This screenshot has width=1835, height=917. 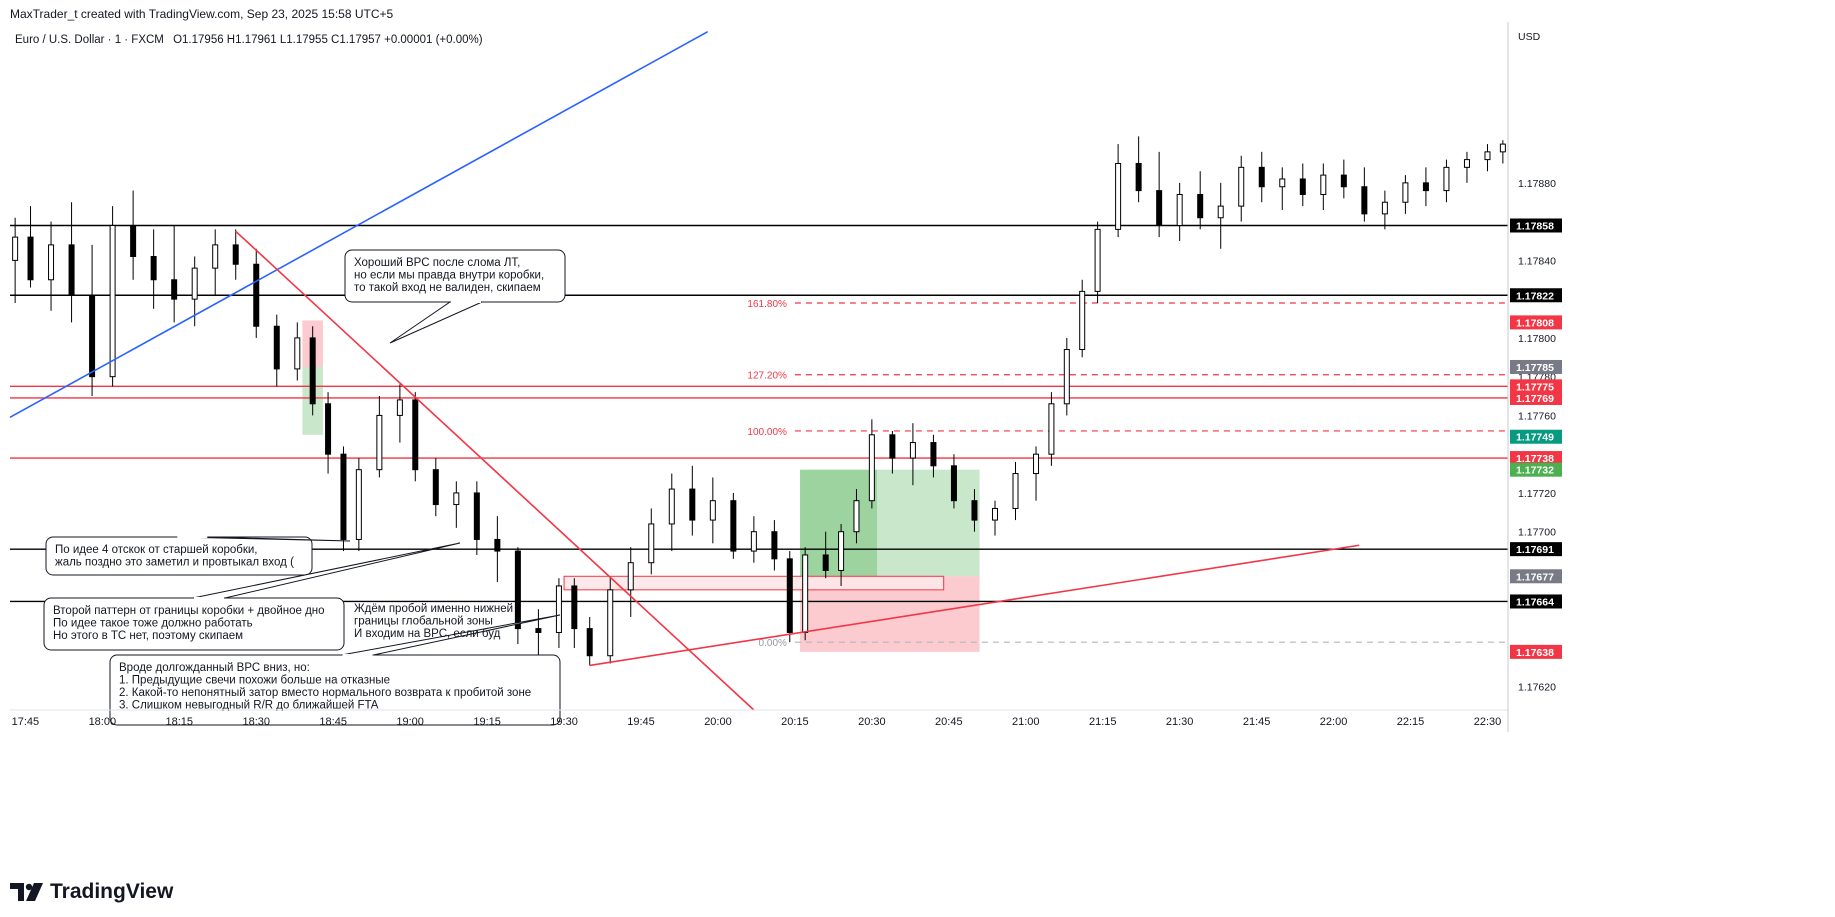 I want to click on time-tick-label: 20:15, so click(x=795, y=722).